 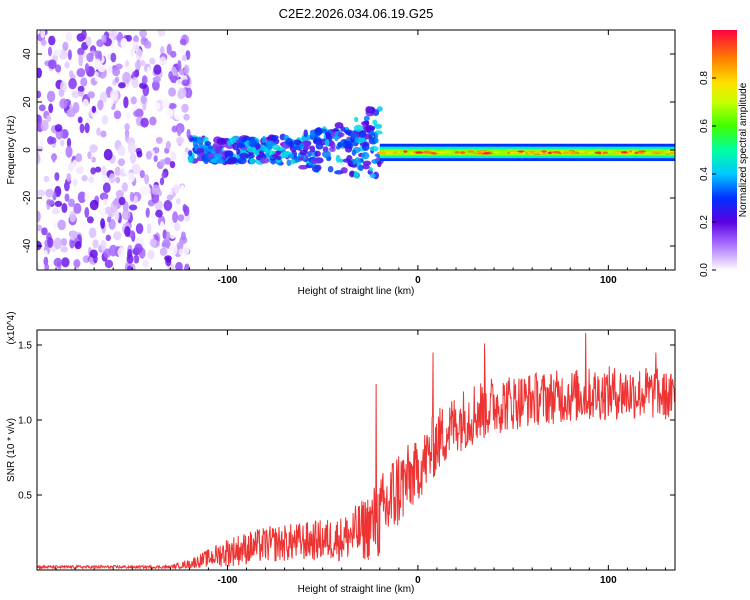 What do you see at coordinates (608, 580) in the screenshot?
I see `snr-x-tick-label: 100` at bounding box center [608, 580].